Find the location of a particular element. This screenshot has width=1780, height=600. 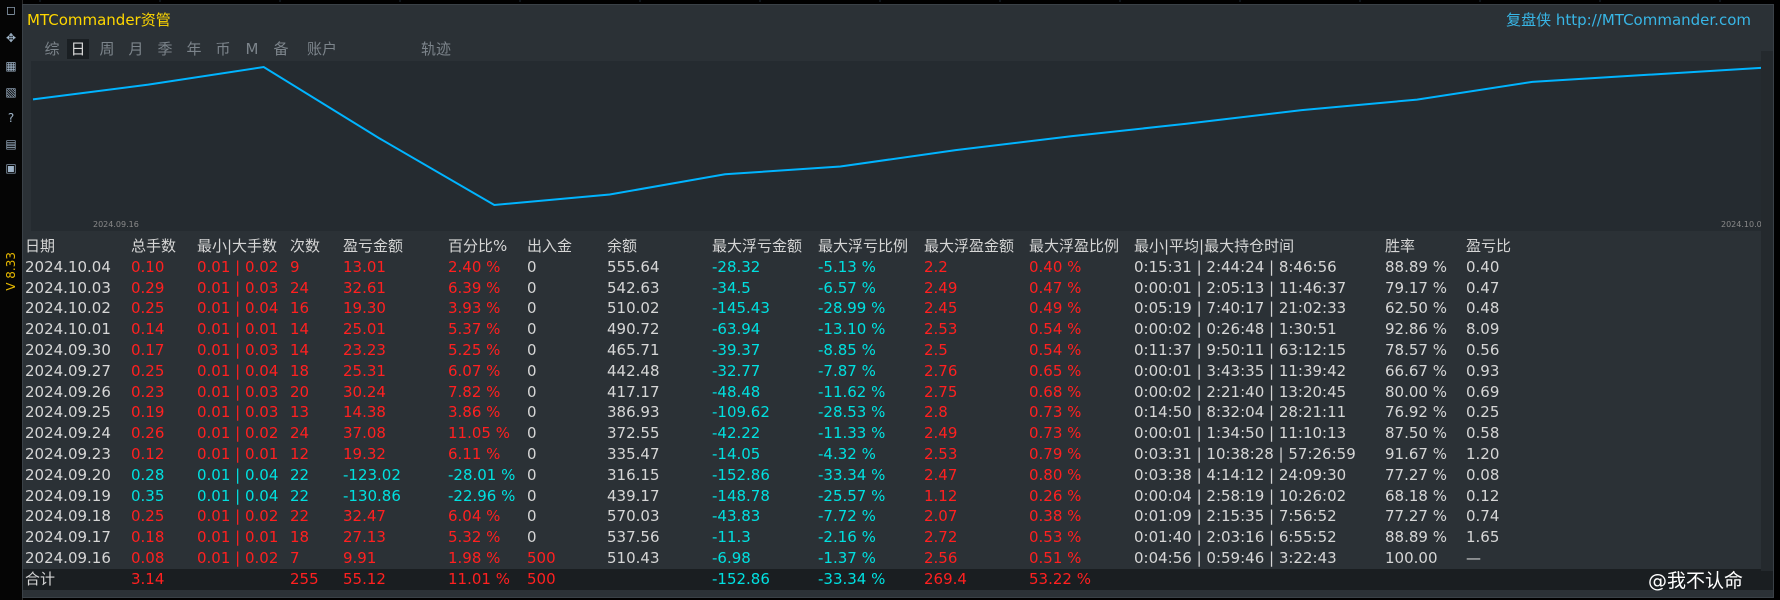

cell-balance: 余额 is located at coordinates (622, 246).